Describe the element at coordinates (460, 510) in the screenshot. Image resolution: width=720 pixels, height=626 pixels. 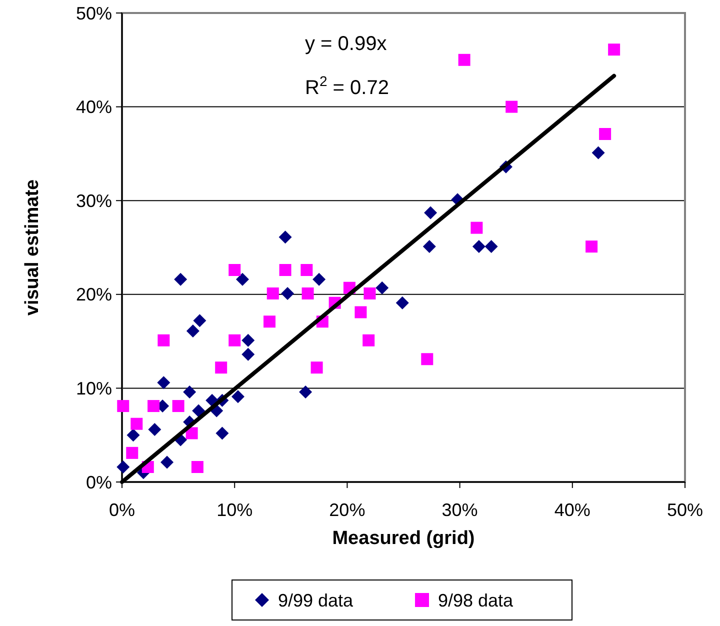
I see `x-tick-label: 30%` at that location.